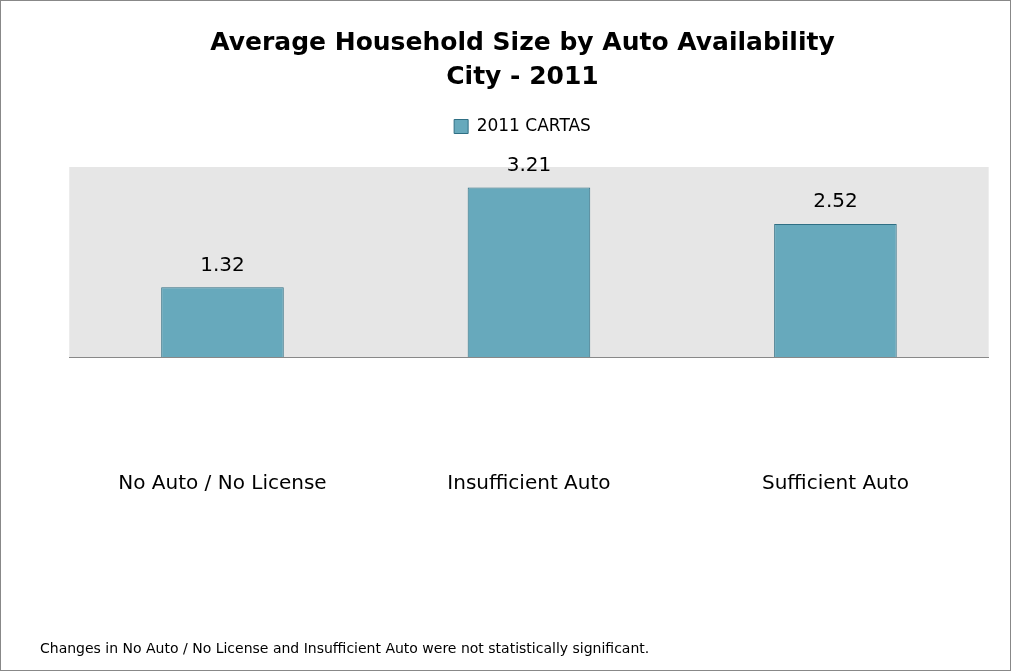 The image size is (1021, 671). What do you see at coordinates (529, 482) in the screenshot?
I see `x-tick-label: Insufficient Auto` at bounding box center [529, 482].